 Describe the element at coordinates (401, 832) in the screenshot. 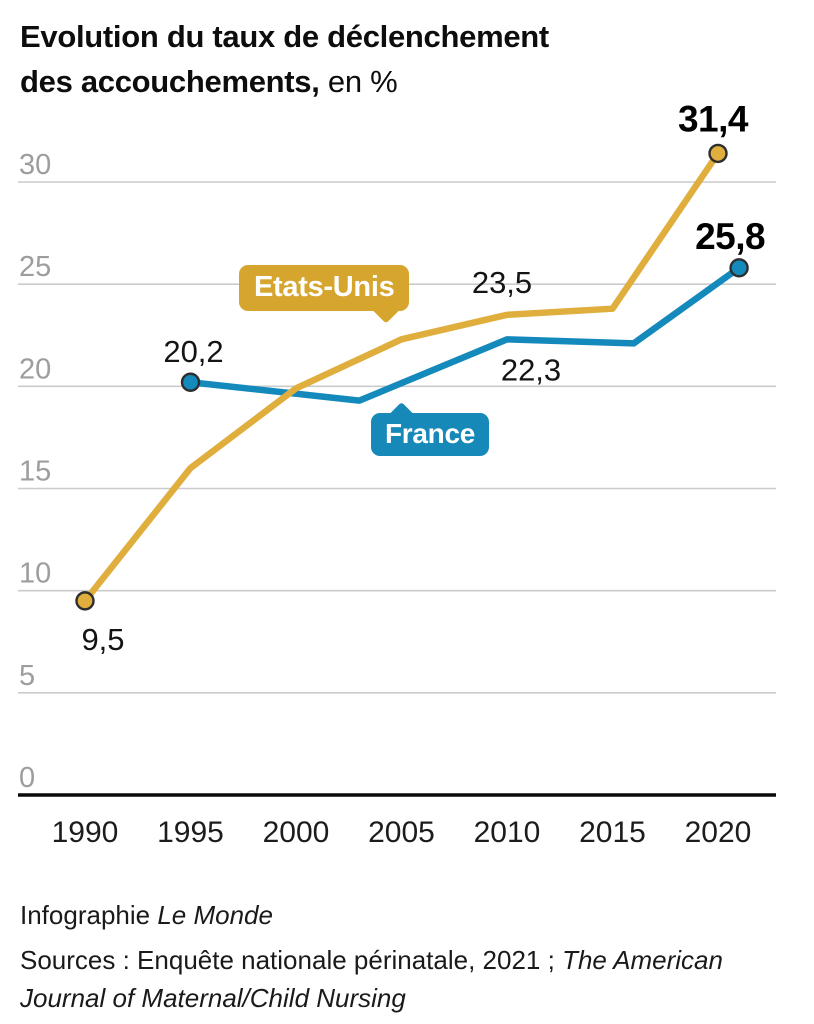

I see `x-tick-label-2005: 2005` at that location.